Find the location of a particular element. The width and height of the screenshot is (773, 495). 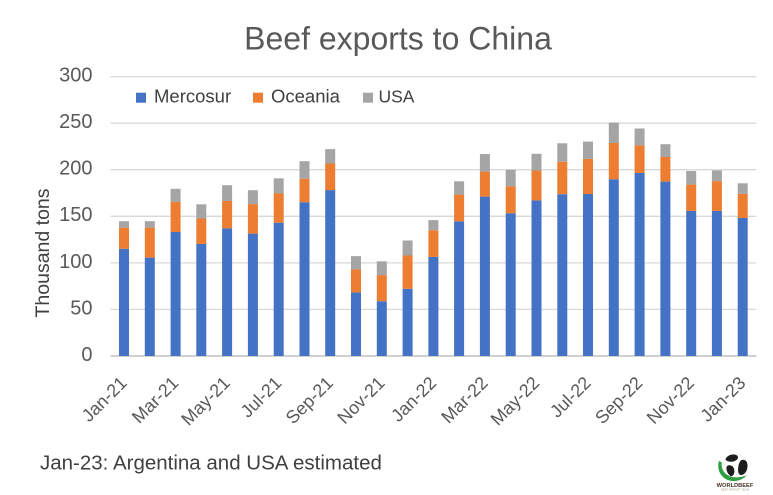

svg-text: 0 is located at coordinates (86, 355).